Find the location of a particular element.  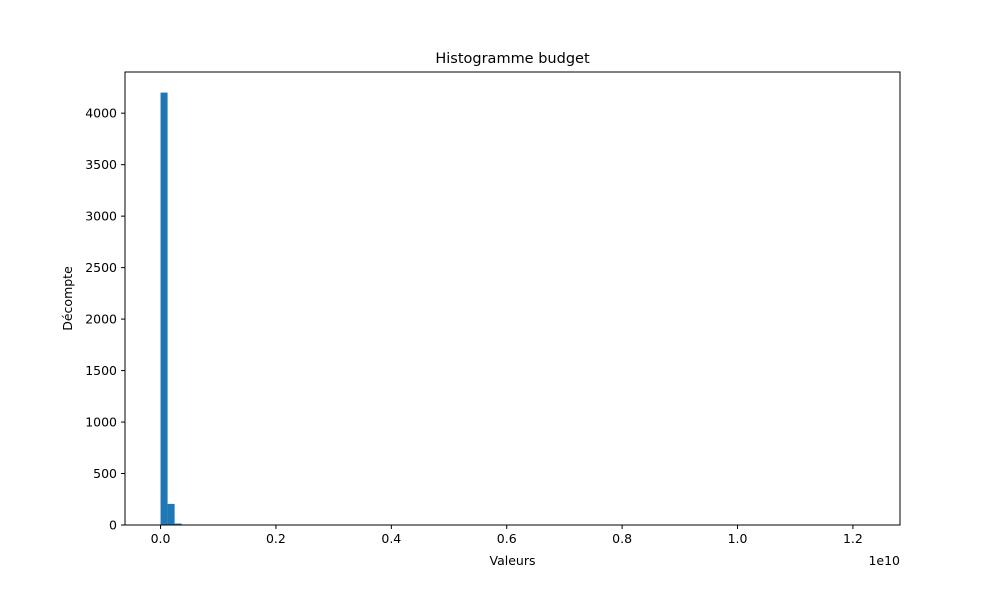

y-tick-label-7: 3500 is located at coordinates (101, 164).